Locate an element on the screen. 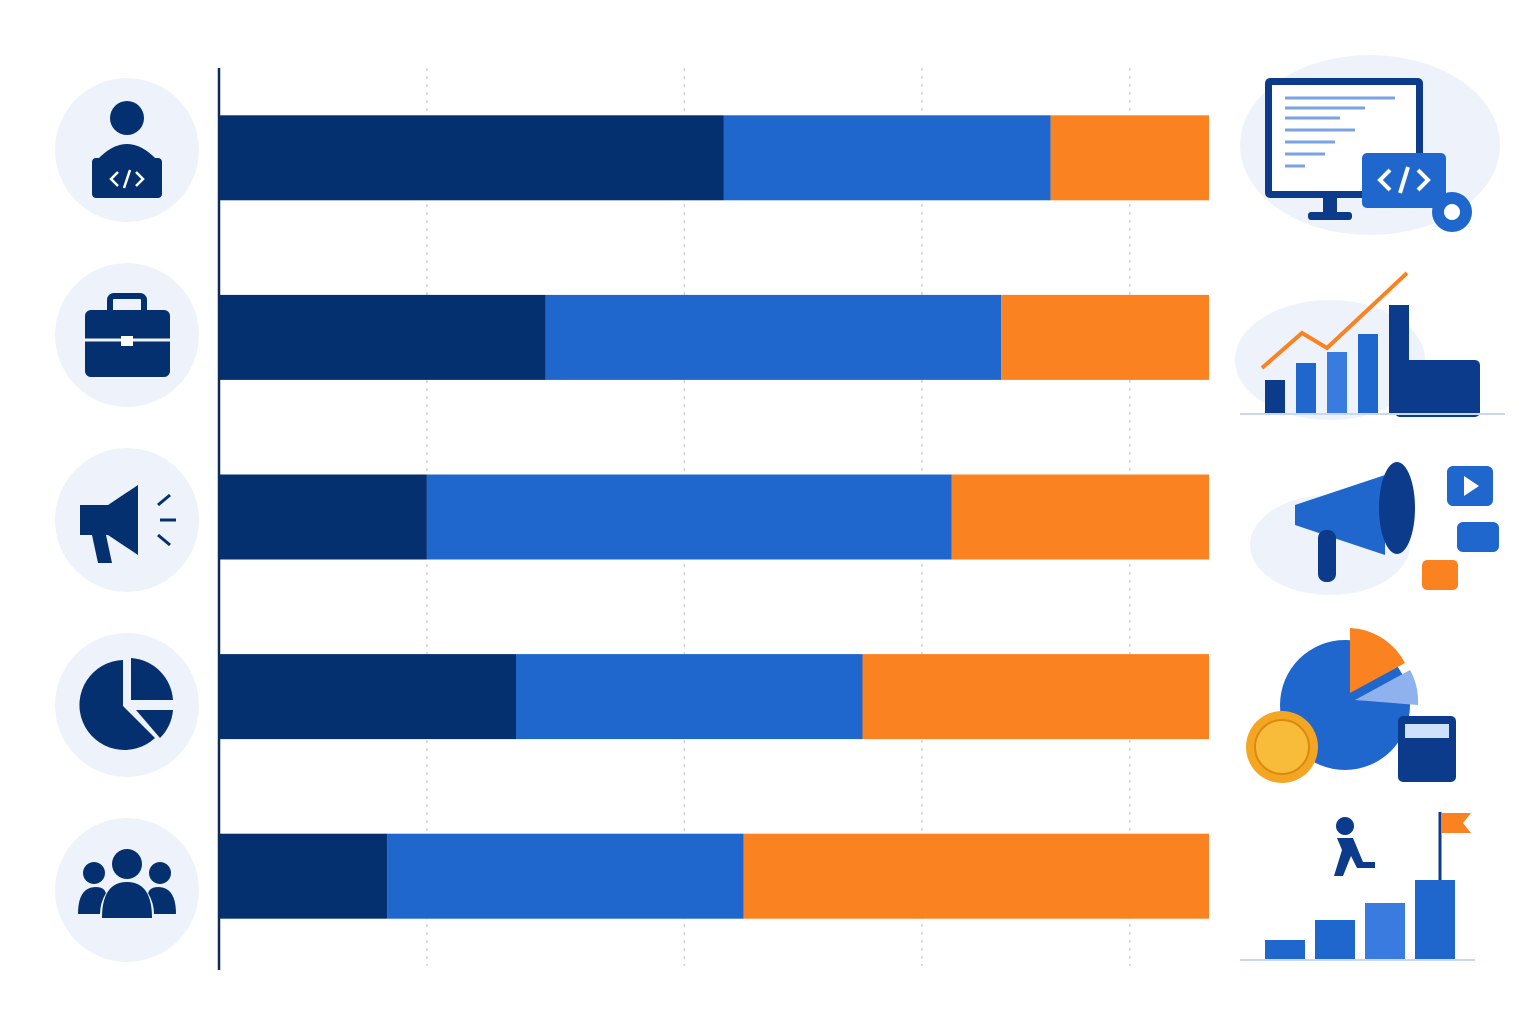 The image size is (1536, 1024). icon-circle is located at coordinates (127, 705).